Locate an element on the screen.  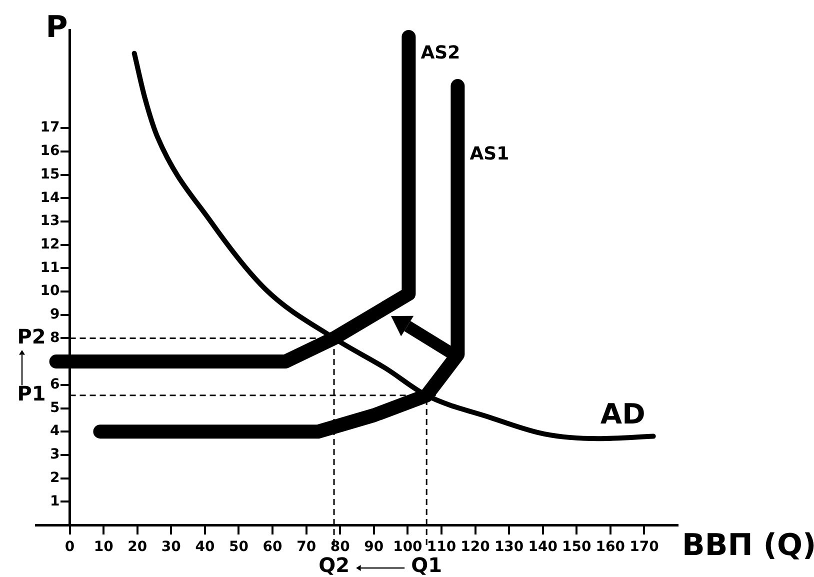
y-tick-label: 13 is located at coordinates (50, 221).